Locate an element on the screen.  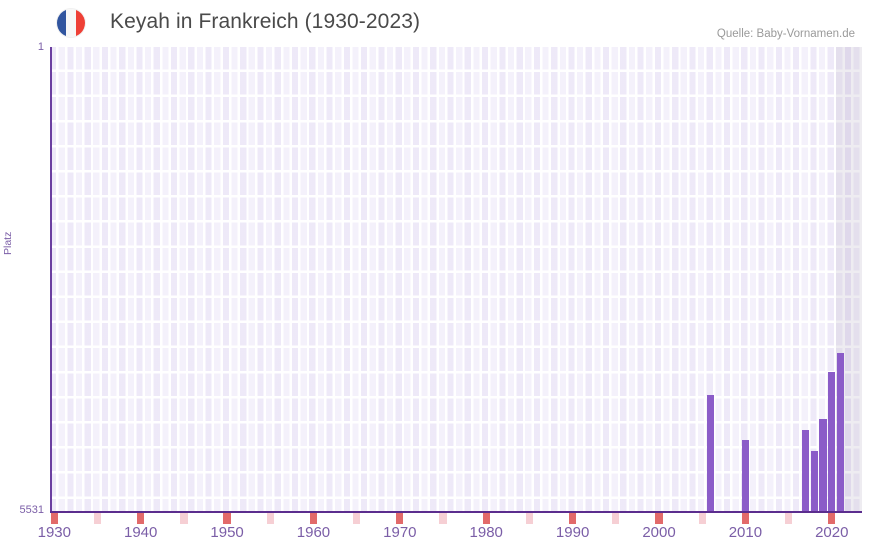
x-axis-line is located at coordinates (456, 512).